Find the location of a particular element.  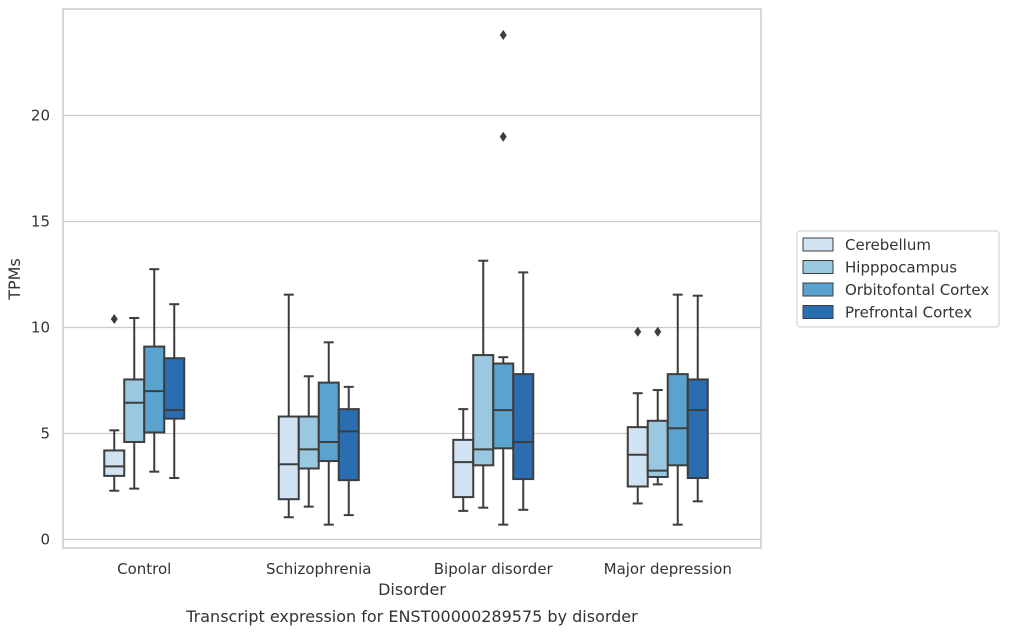

x-tick-label: Bipolar disorder is located at coordinates (494, 569).